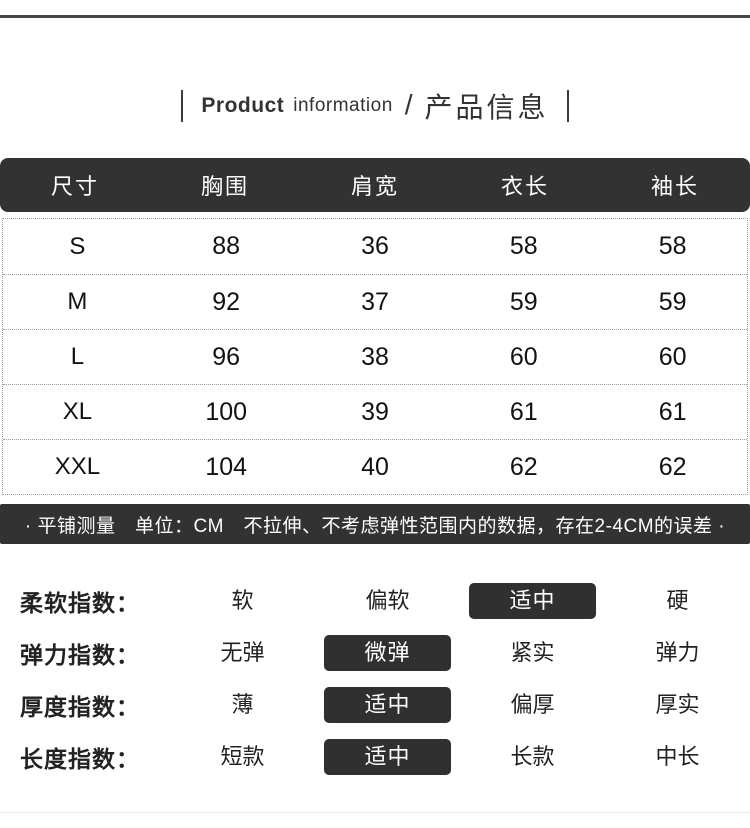 Image resolution: width=750 pixels, height=828 pixels. Describe the element at coordinates (672, 246) in the screenshot. I see `sleeve-cell: 58` at that location.